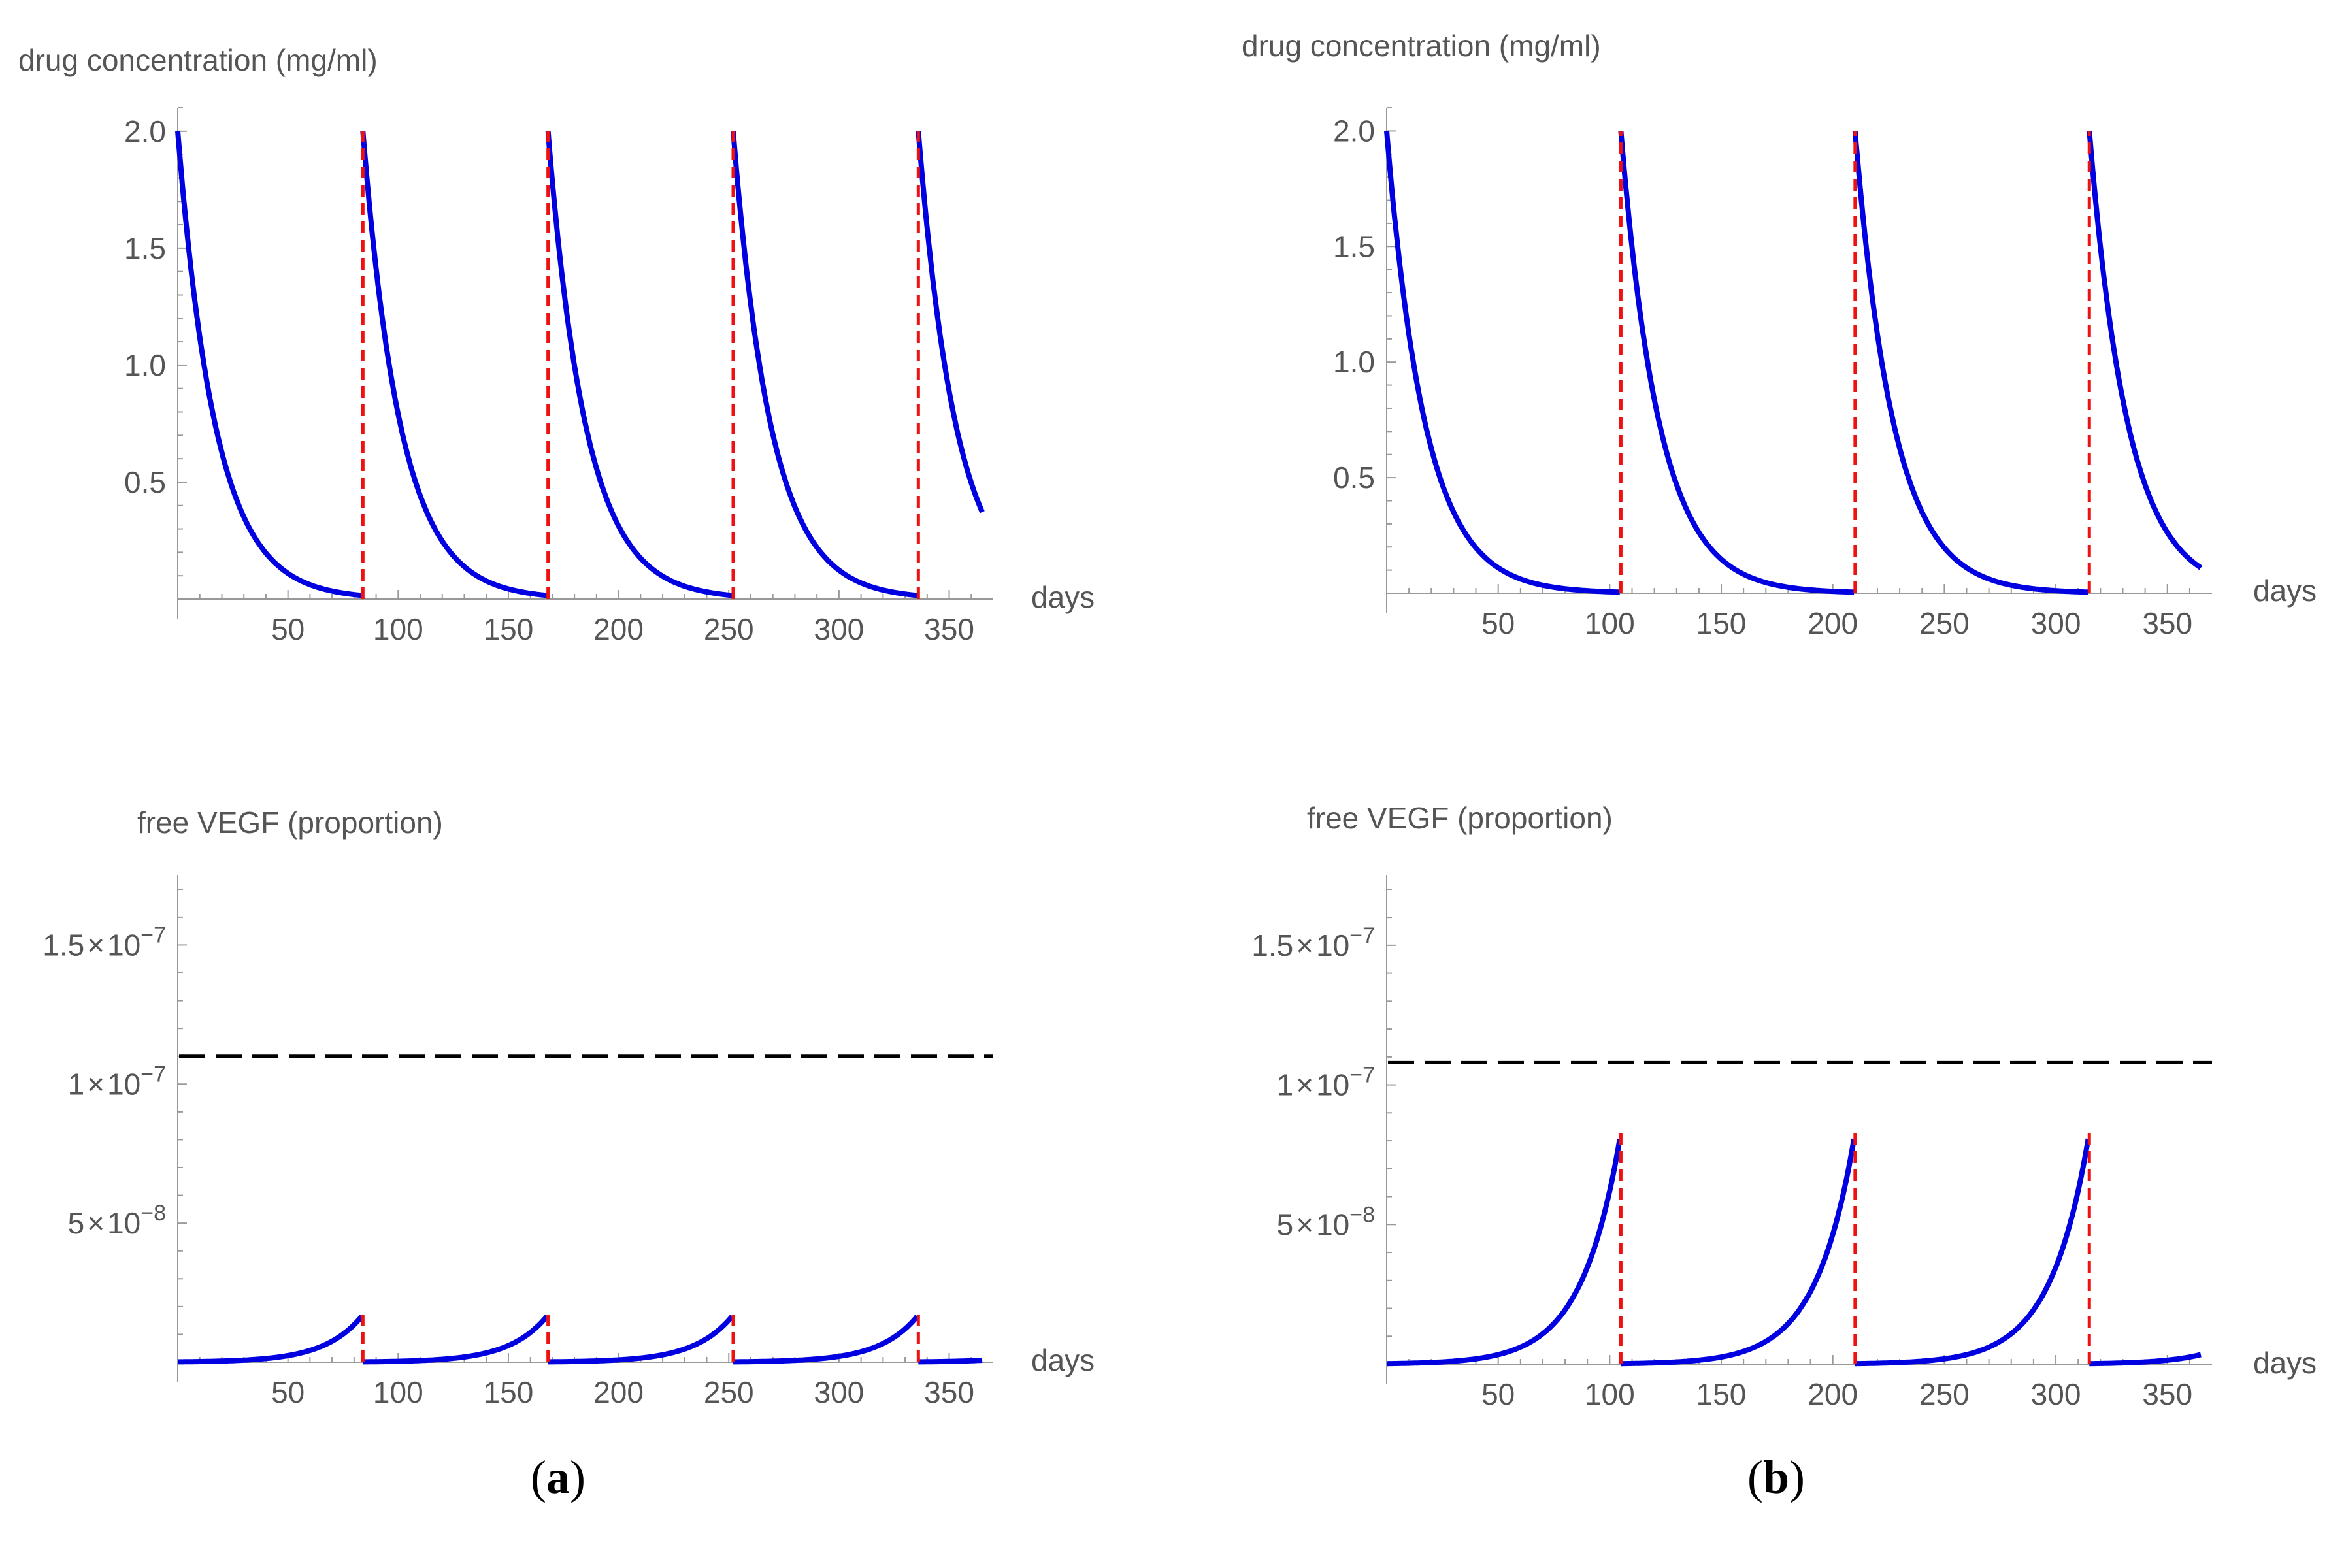 The image size is (2344, 1568). What do you see at coordinates (558, 1477) in the screenshot?
I see `panel-label-a: (a)` at bounding box center [558, 1477].